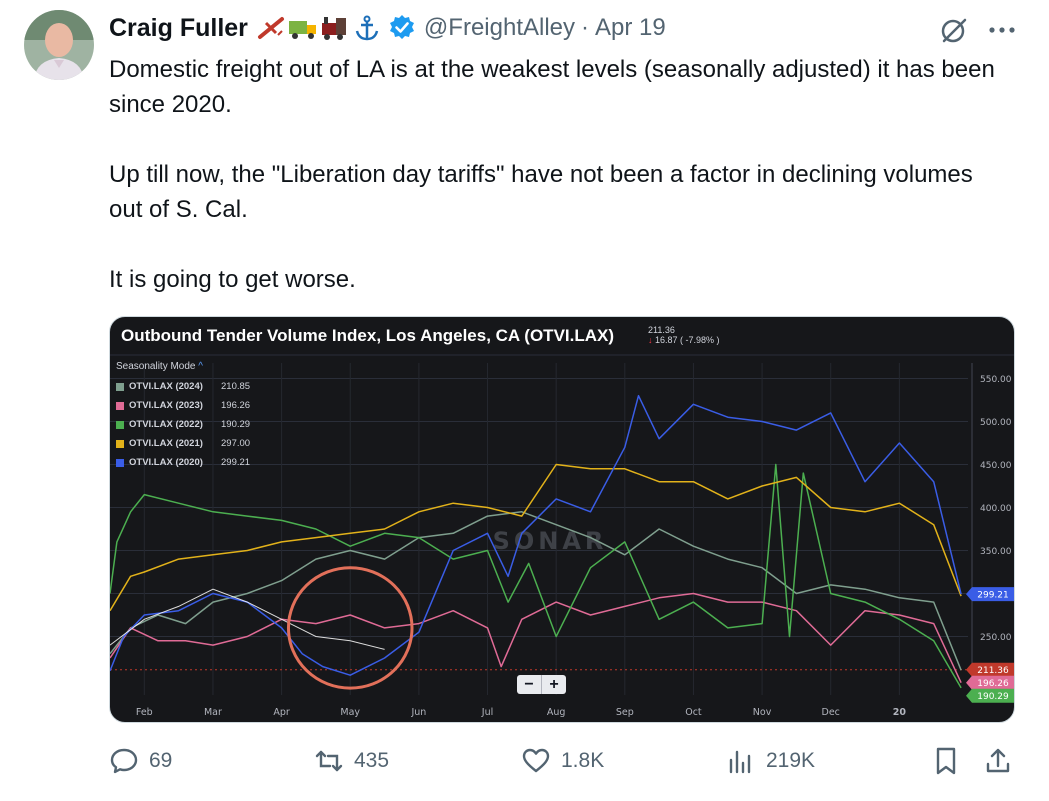 The height and width of the screenshot is (801, 1049). Describe the element at coordinates (156, 366) in the screenshot. I see `seasonality-mode-text: Seasonality Mode` at that location.